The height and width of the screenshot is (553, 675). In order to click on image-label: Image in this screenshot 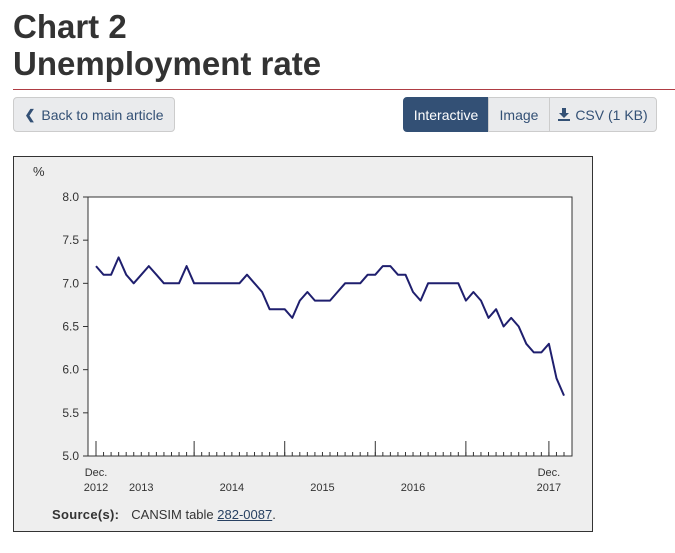, I will do `click(519, 114)`.